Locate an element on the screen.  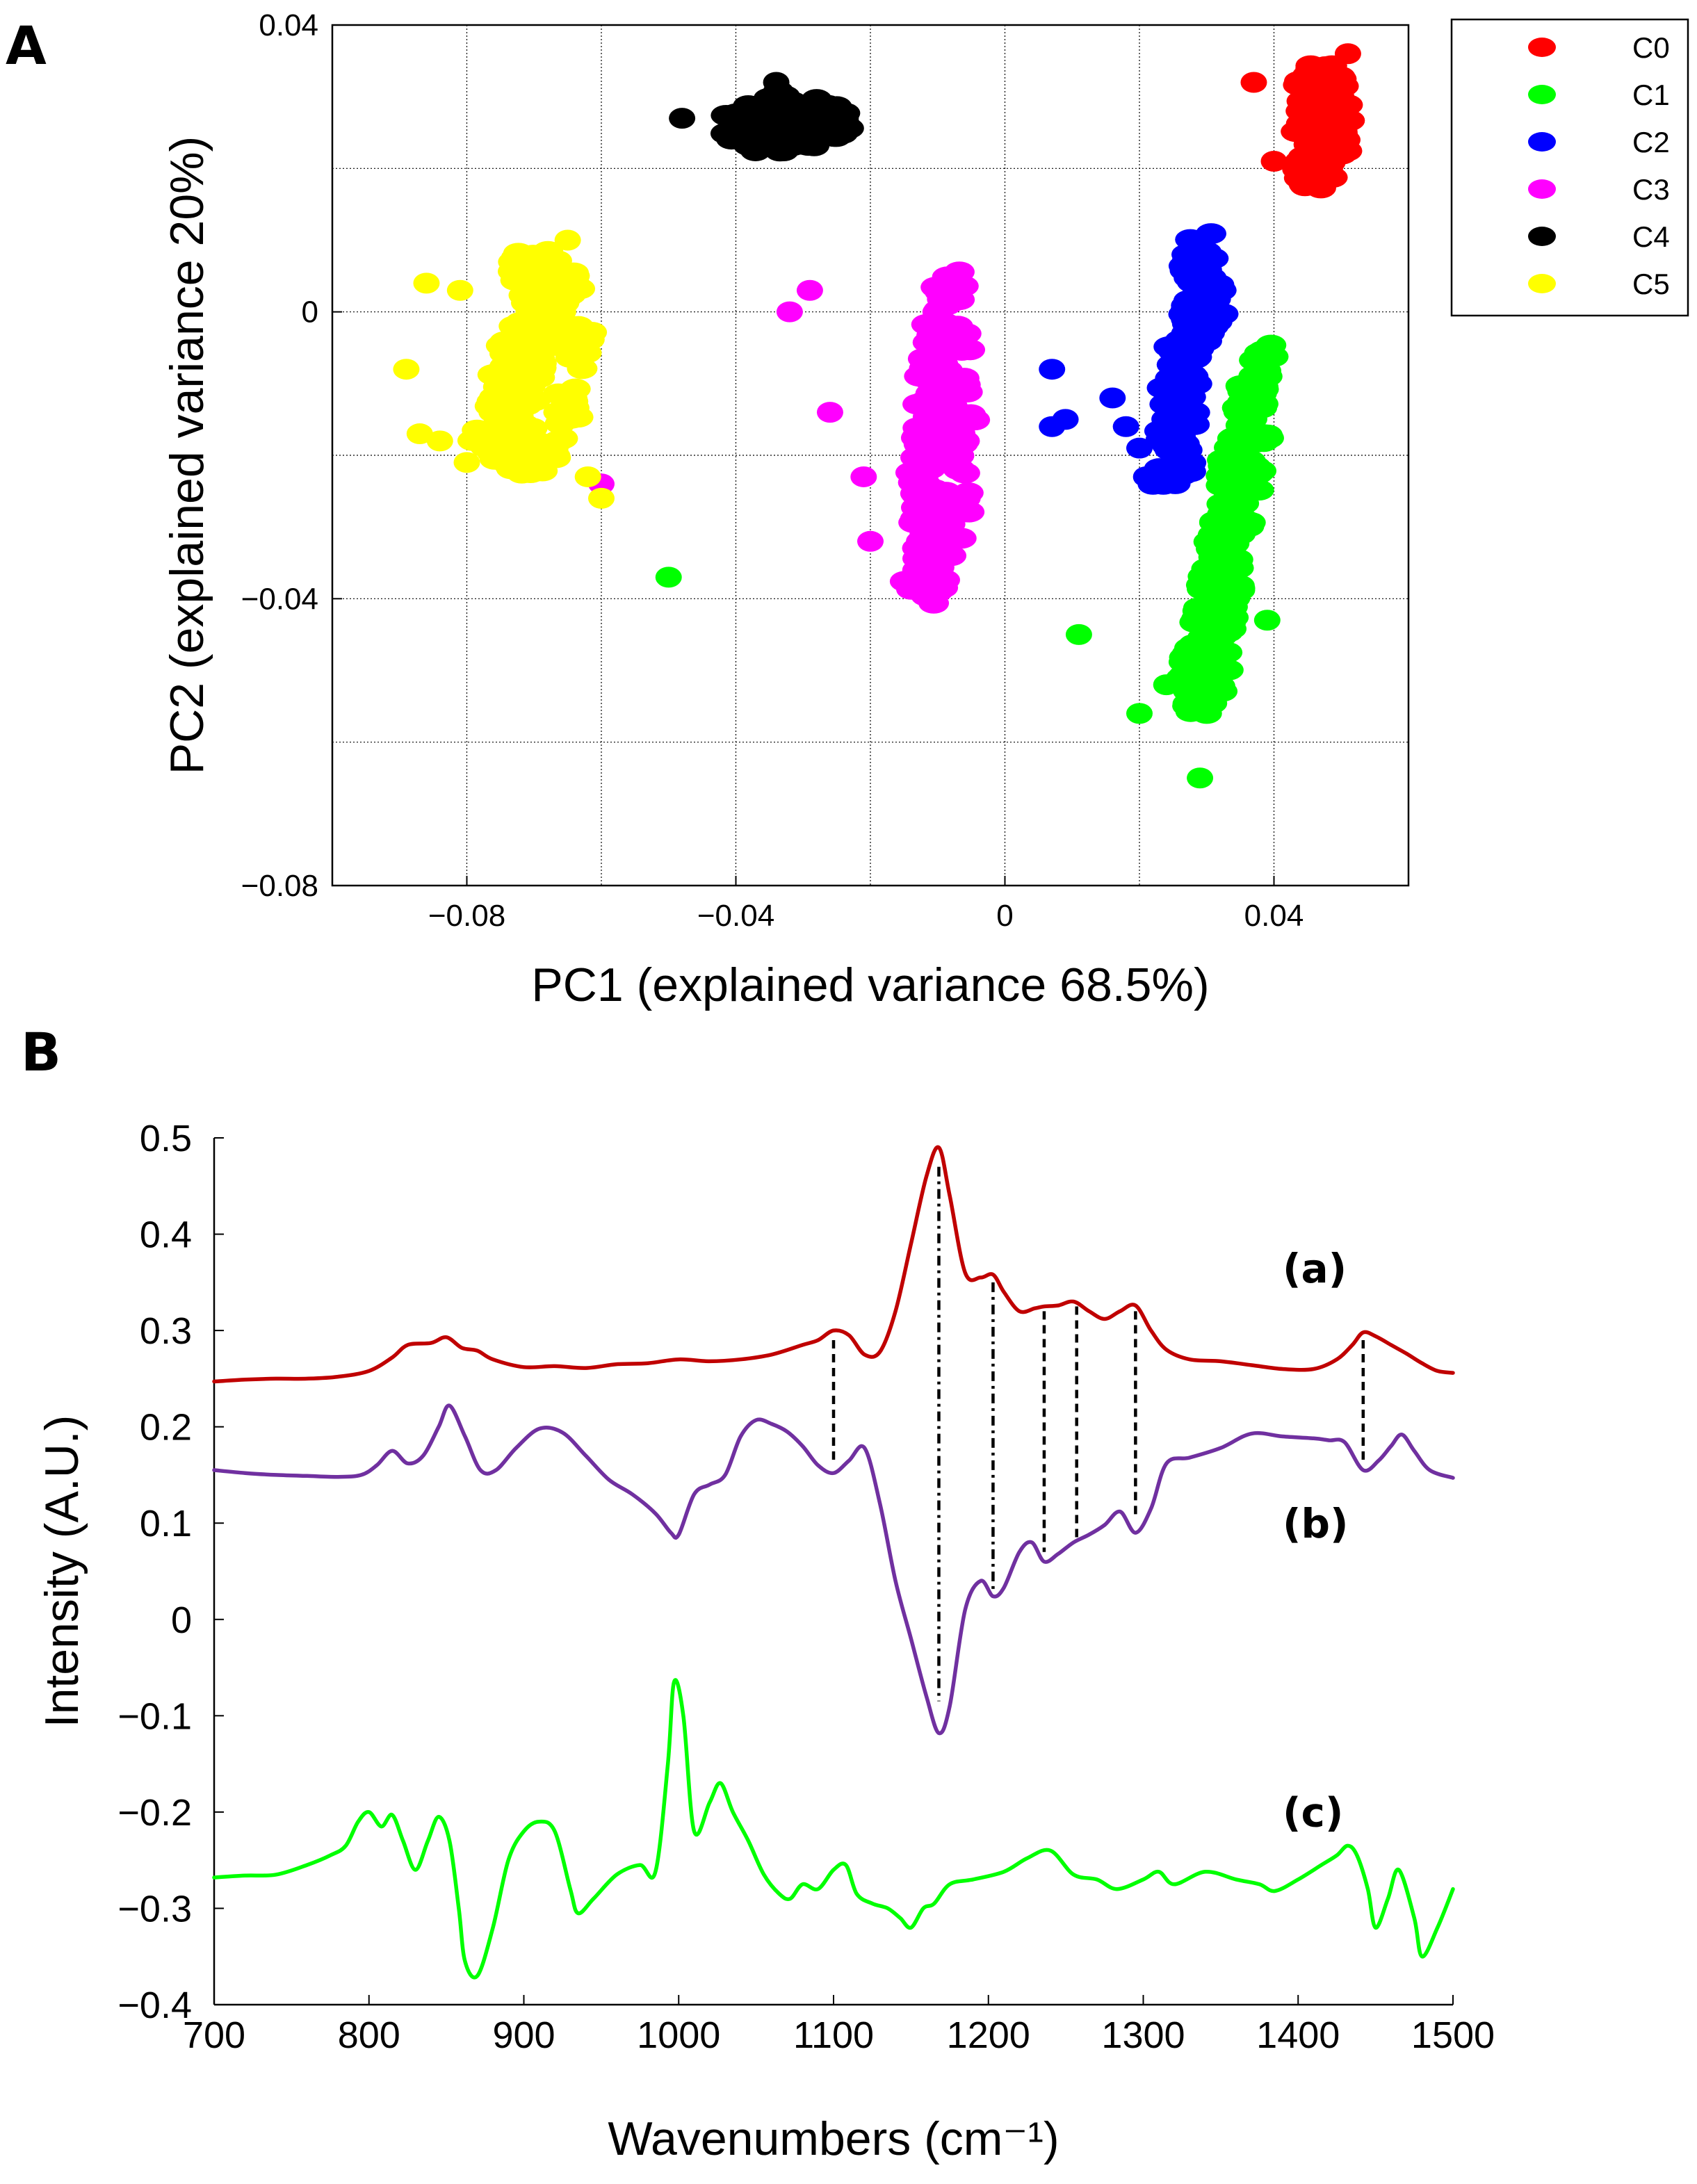
pca-legend-box is located at coordinates (1569, 167).